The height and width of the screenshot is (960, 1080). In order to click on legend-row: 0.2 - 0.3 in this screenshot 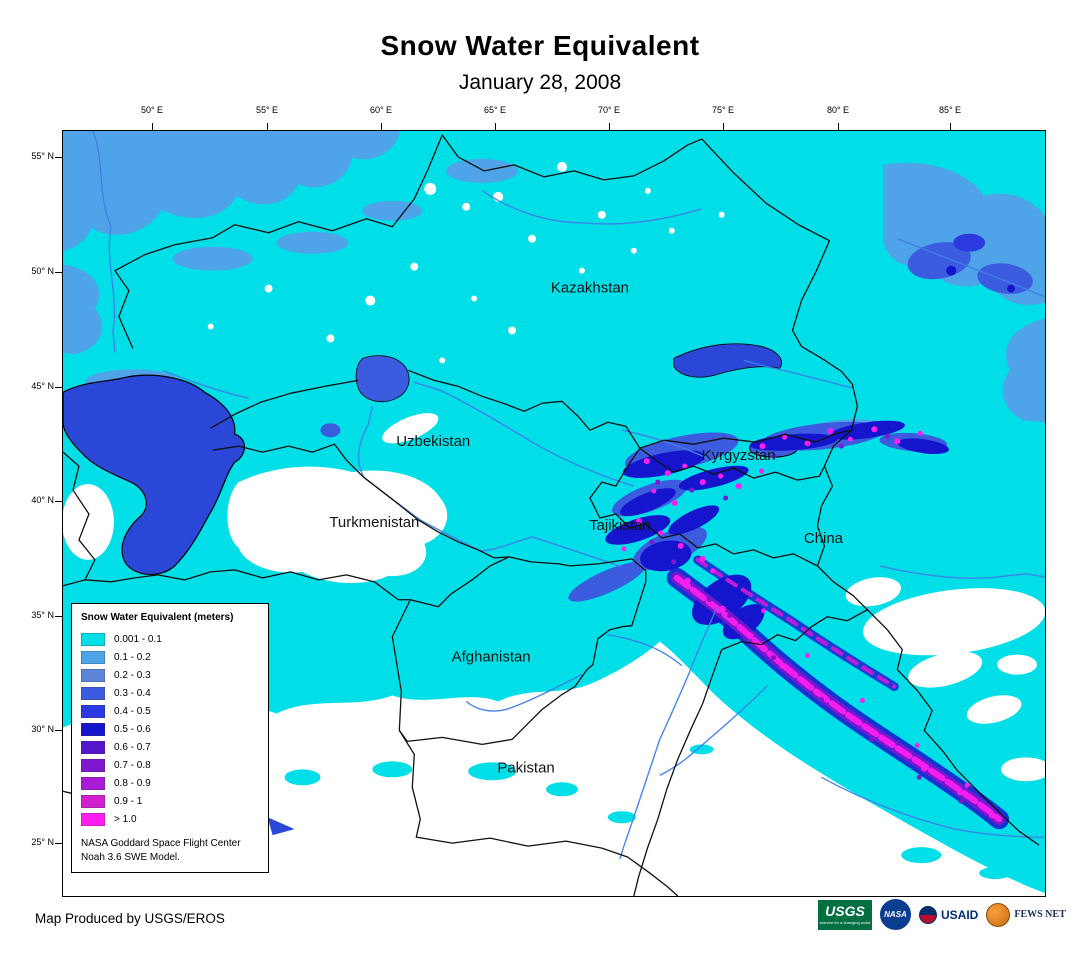, I will do `click(170, 675)`.